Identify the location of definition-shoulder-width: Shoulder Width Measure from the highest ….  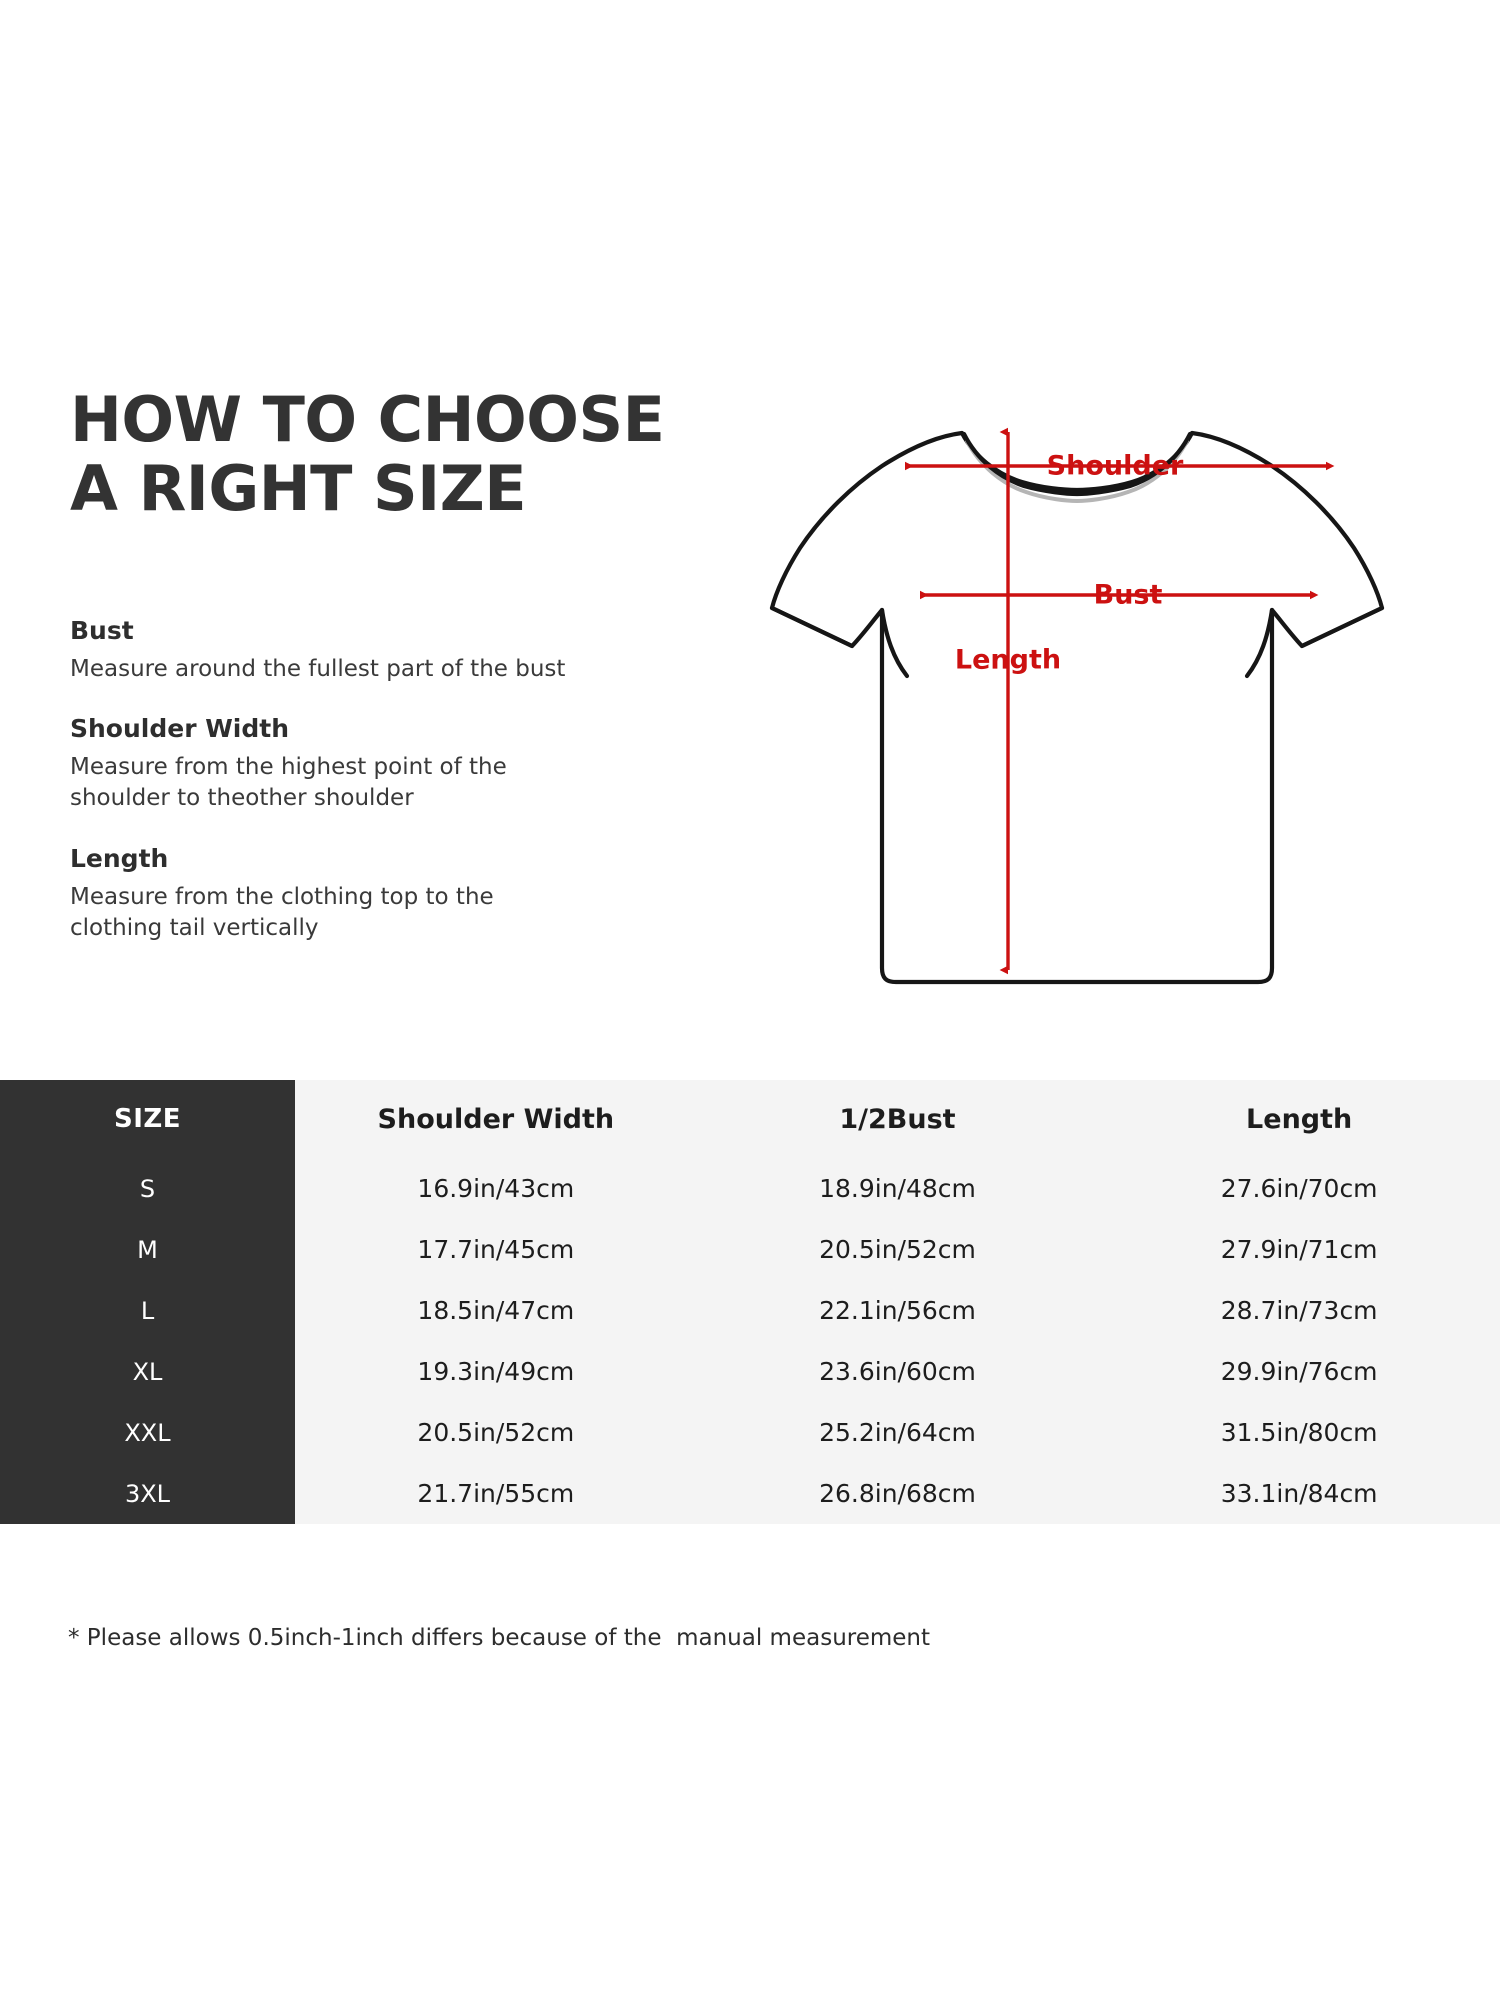
(370, 764).